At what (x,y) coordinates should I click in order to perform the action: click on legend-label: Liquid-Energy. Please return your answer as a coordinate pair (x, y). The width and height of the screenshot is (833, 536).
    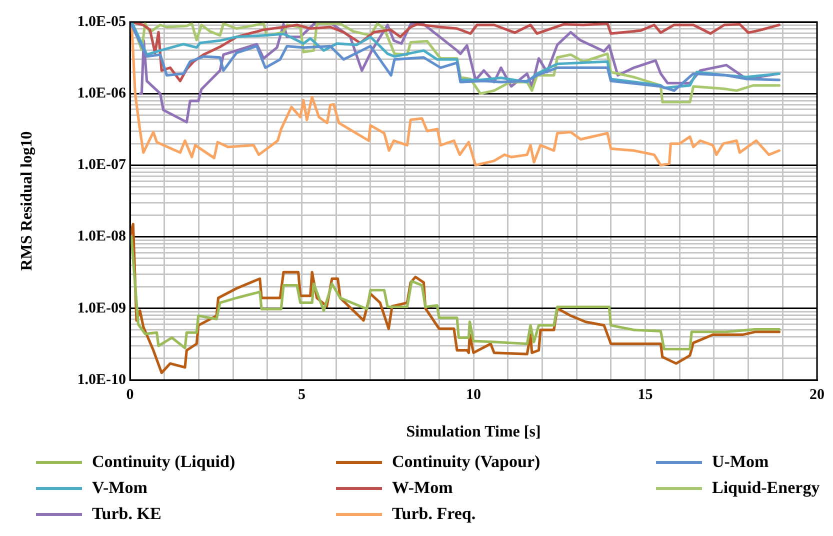
    Looking at the image, I should click on (766, 488).